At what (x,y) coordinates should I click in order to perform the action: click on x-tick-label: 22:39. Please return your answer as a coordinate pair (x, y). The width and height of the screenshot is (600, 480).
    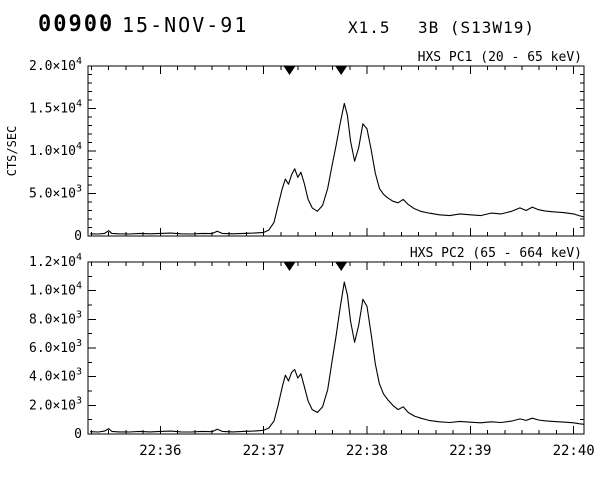
    Looking at the image, I should click on (470, 451).